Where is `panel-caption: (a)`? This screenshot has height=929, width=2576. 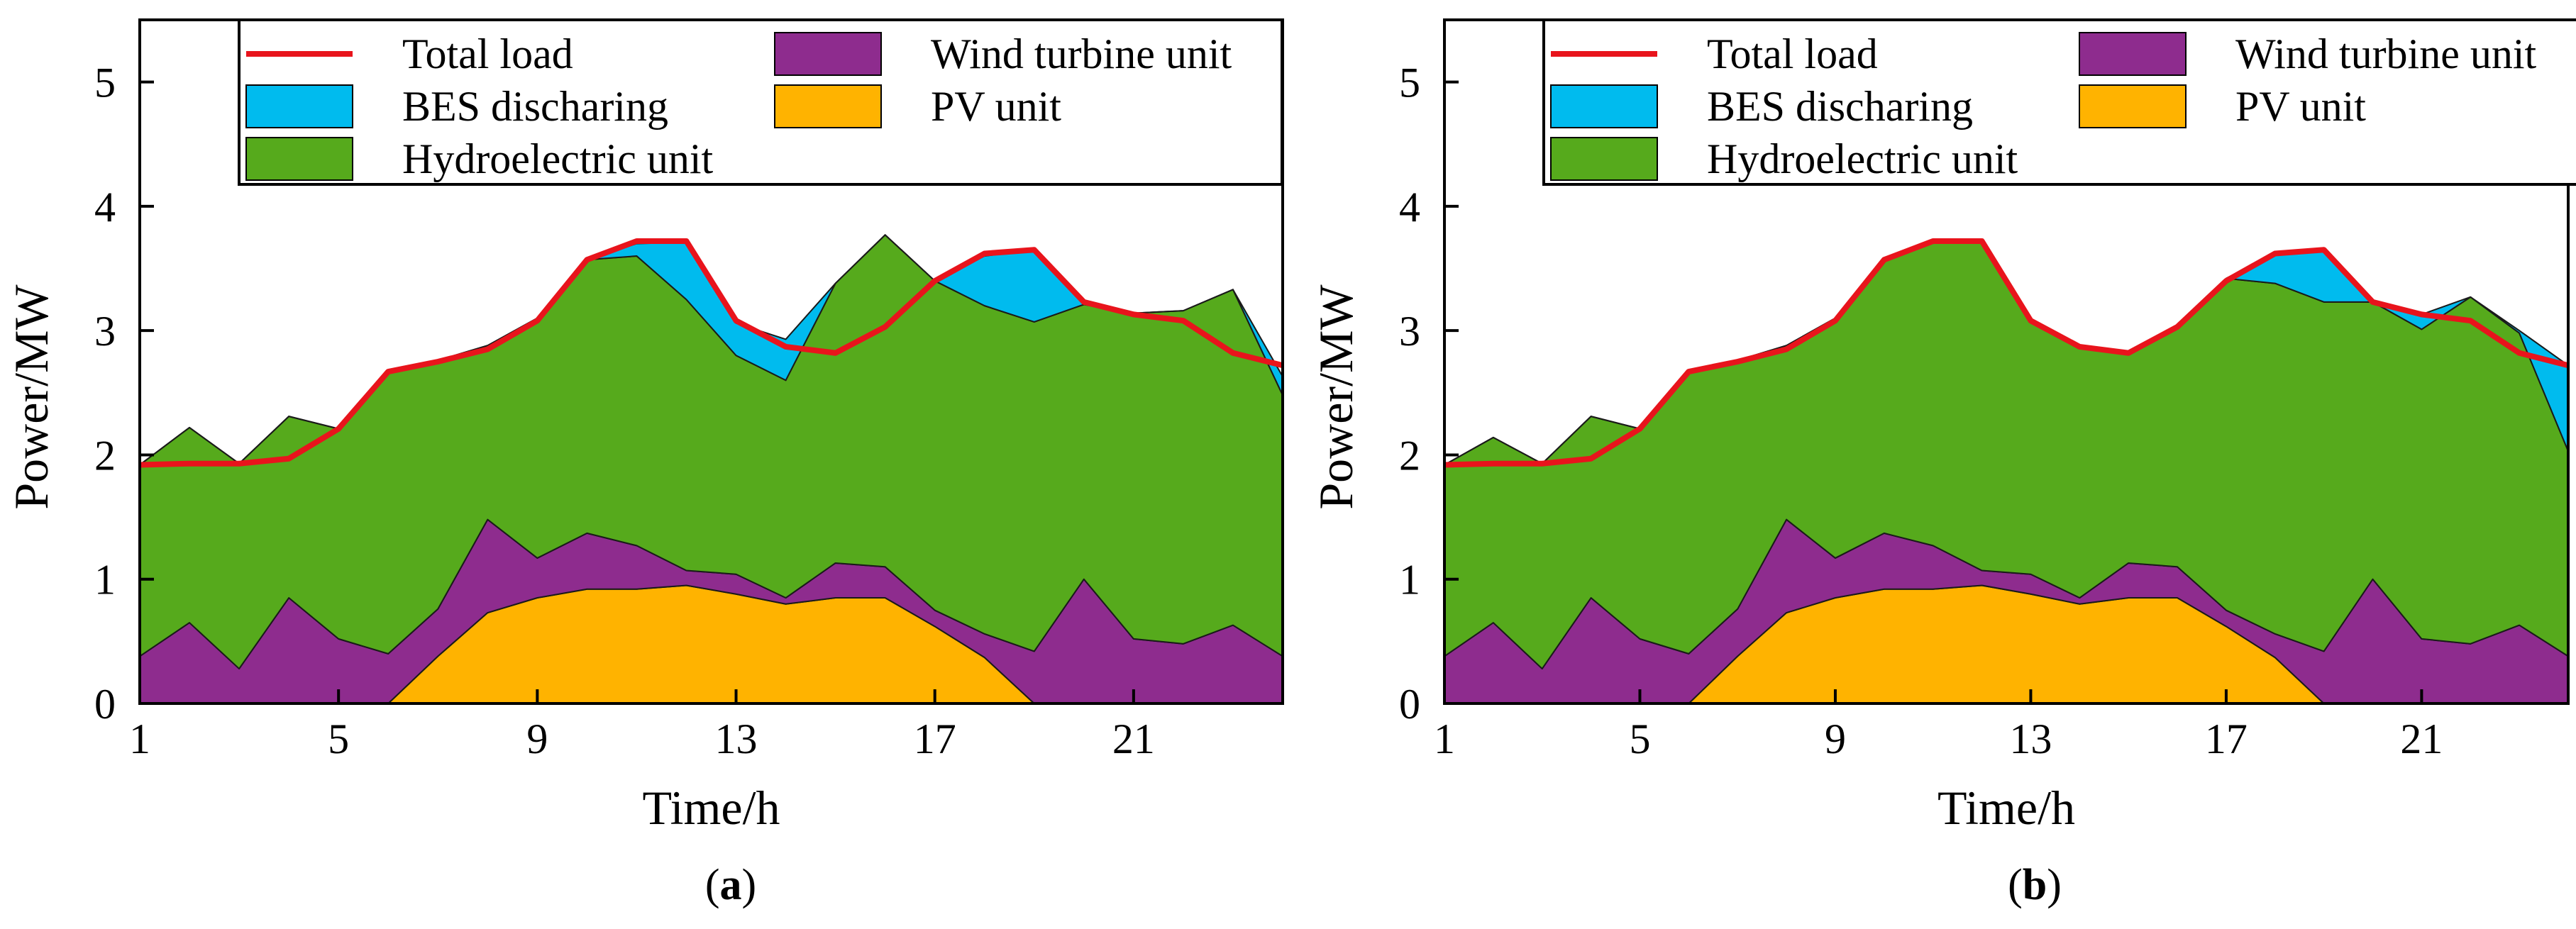 panel-caption: (a) is located at coordinates (730, 885).